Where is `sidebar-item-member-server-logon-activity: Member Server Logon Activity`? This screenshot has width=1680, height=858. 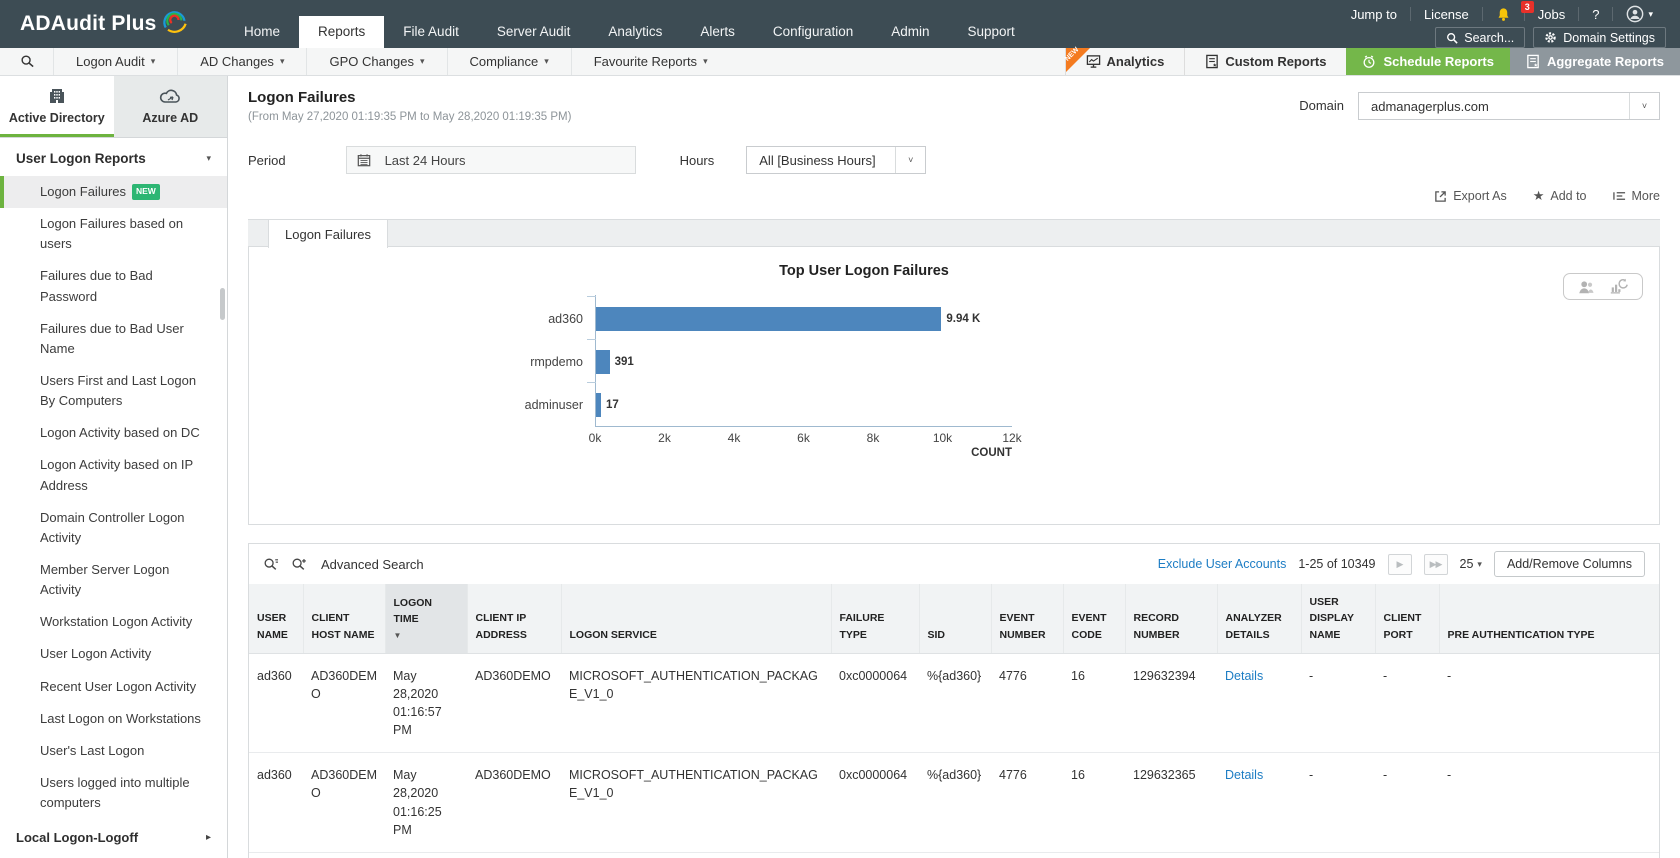
sidebar-item-member-server-logon-activity: Member Server Logon Activity is located at coordinates (113, 580).